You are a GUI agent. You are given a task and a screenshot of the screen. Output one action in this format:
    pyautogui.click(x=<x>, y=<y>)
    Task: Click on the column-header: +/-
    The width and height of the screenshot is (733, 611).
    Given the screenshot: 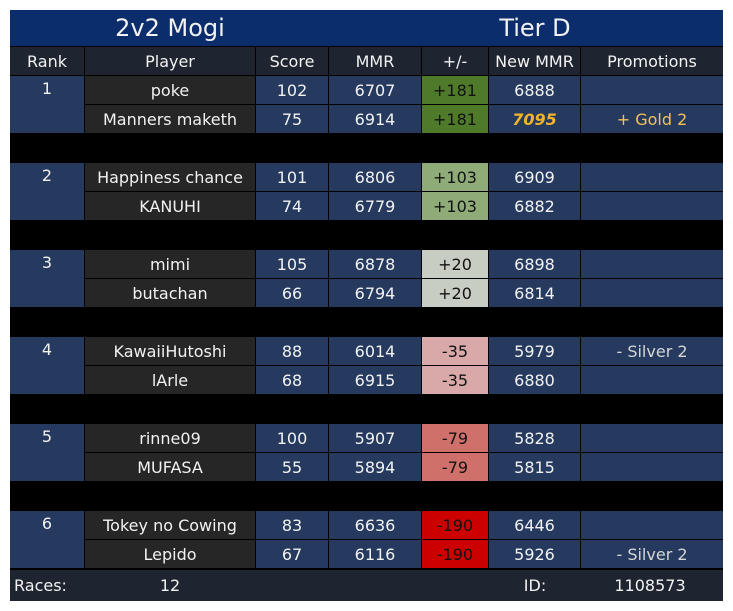 What is the action you would take?
    pyautogui.click(x=455, y=61)
    